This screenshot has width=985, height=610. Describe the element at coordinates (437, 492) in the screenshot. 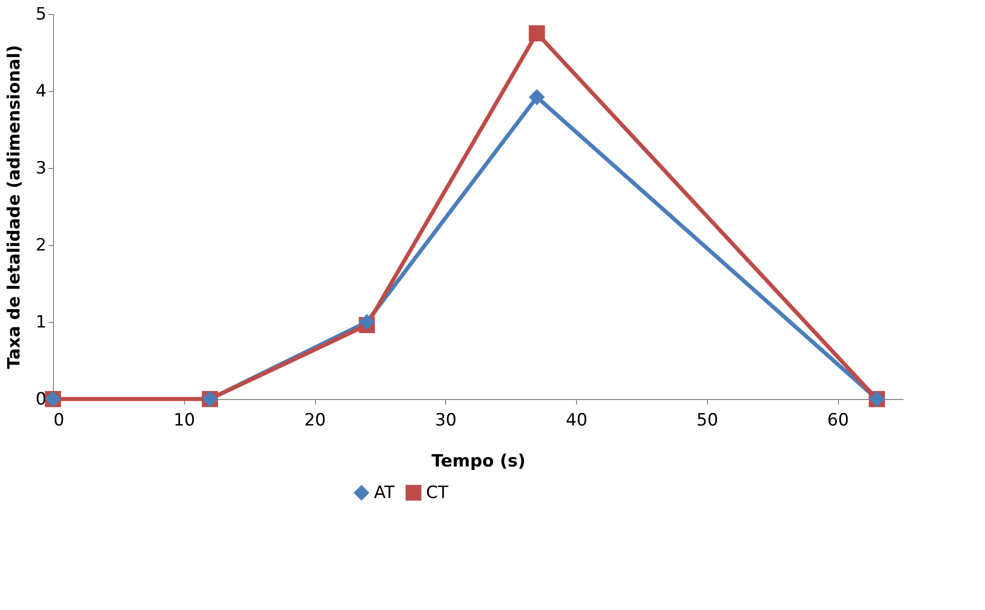

I see `legend-label: CT` at that location.